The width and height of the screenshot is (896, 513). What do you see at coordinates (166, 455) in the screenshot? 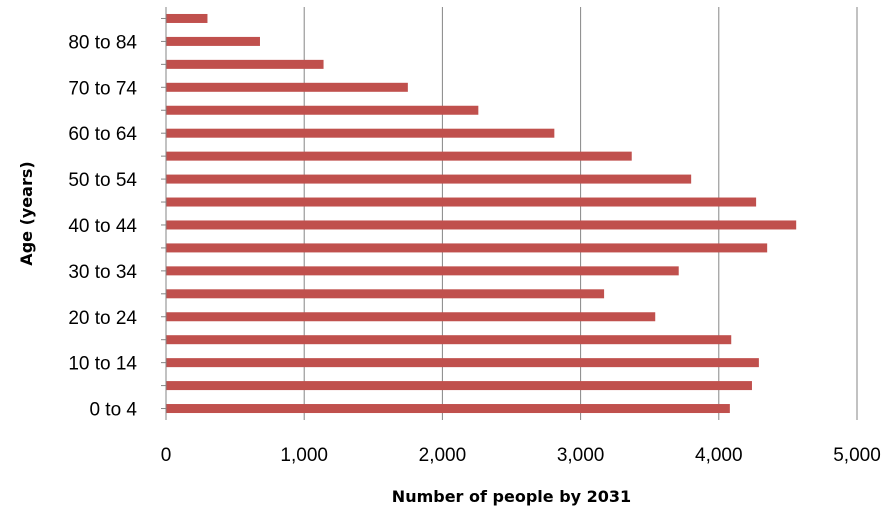
I see `x-tick-label: 0` at bounding box center [166, 455].